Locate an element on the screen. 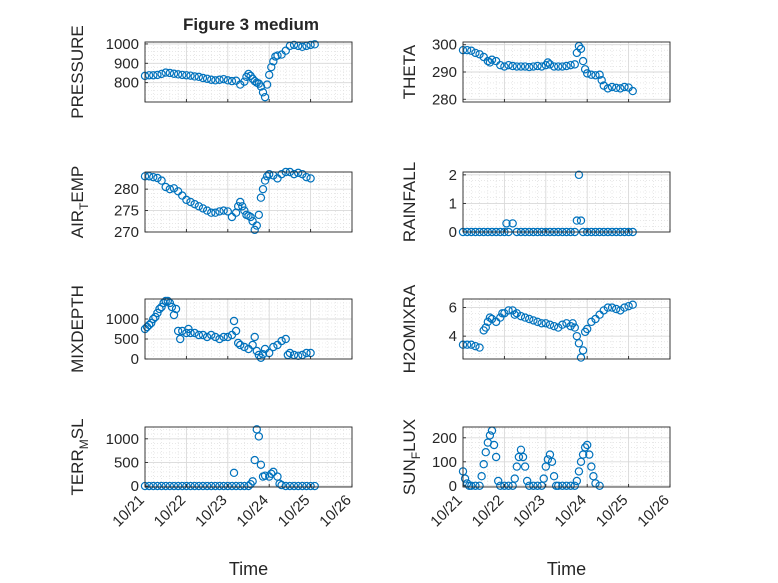 This screenshot has width=778, height=583. chart2-y-tick-label: 280 is located at coordinates (444, 99).